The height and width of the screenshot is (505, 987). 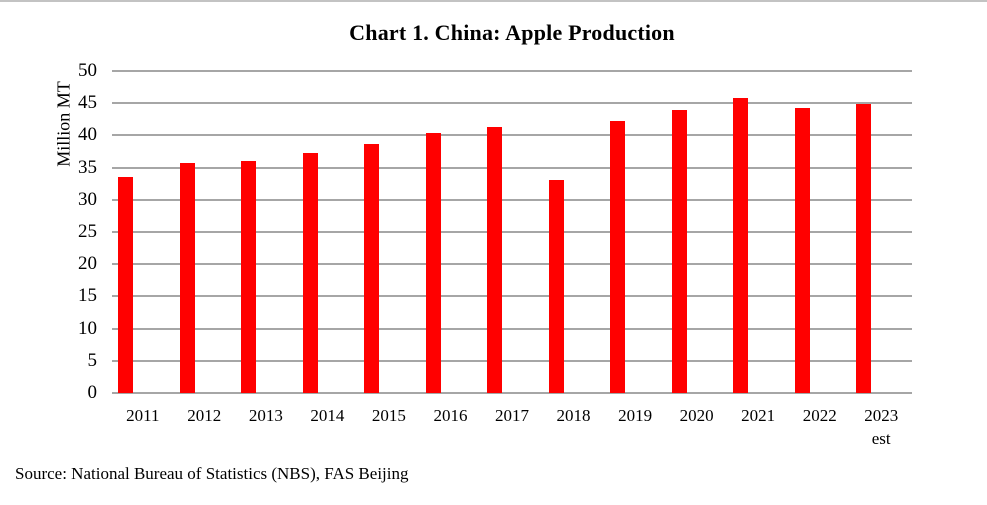 I want to click on x-axis-sublabel: est, so click(x=881, y=438).